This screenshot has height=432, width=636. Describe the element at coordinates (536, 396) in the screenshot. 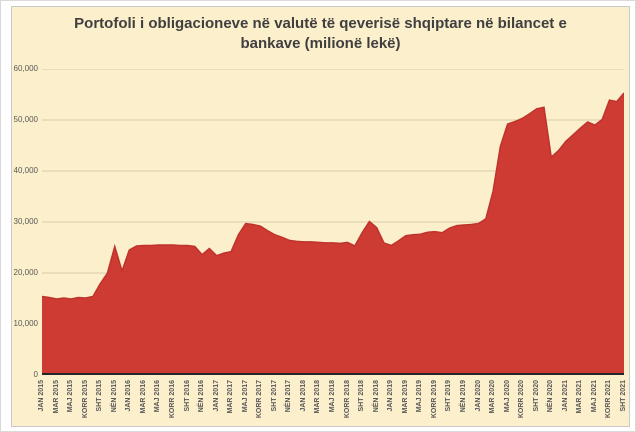

I see `x-axis-label: SHT 2020` at that location.